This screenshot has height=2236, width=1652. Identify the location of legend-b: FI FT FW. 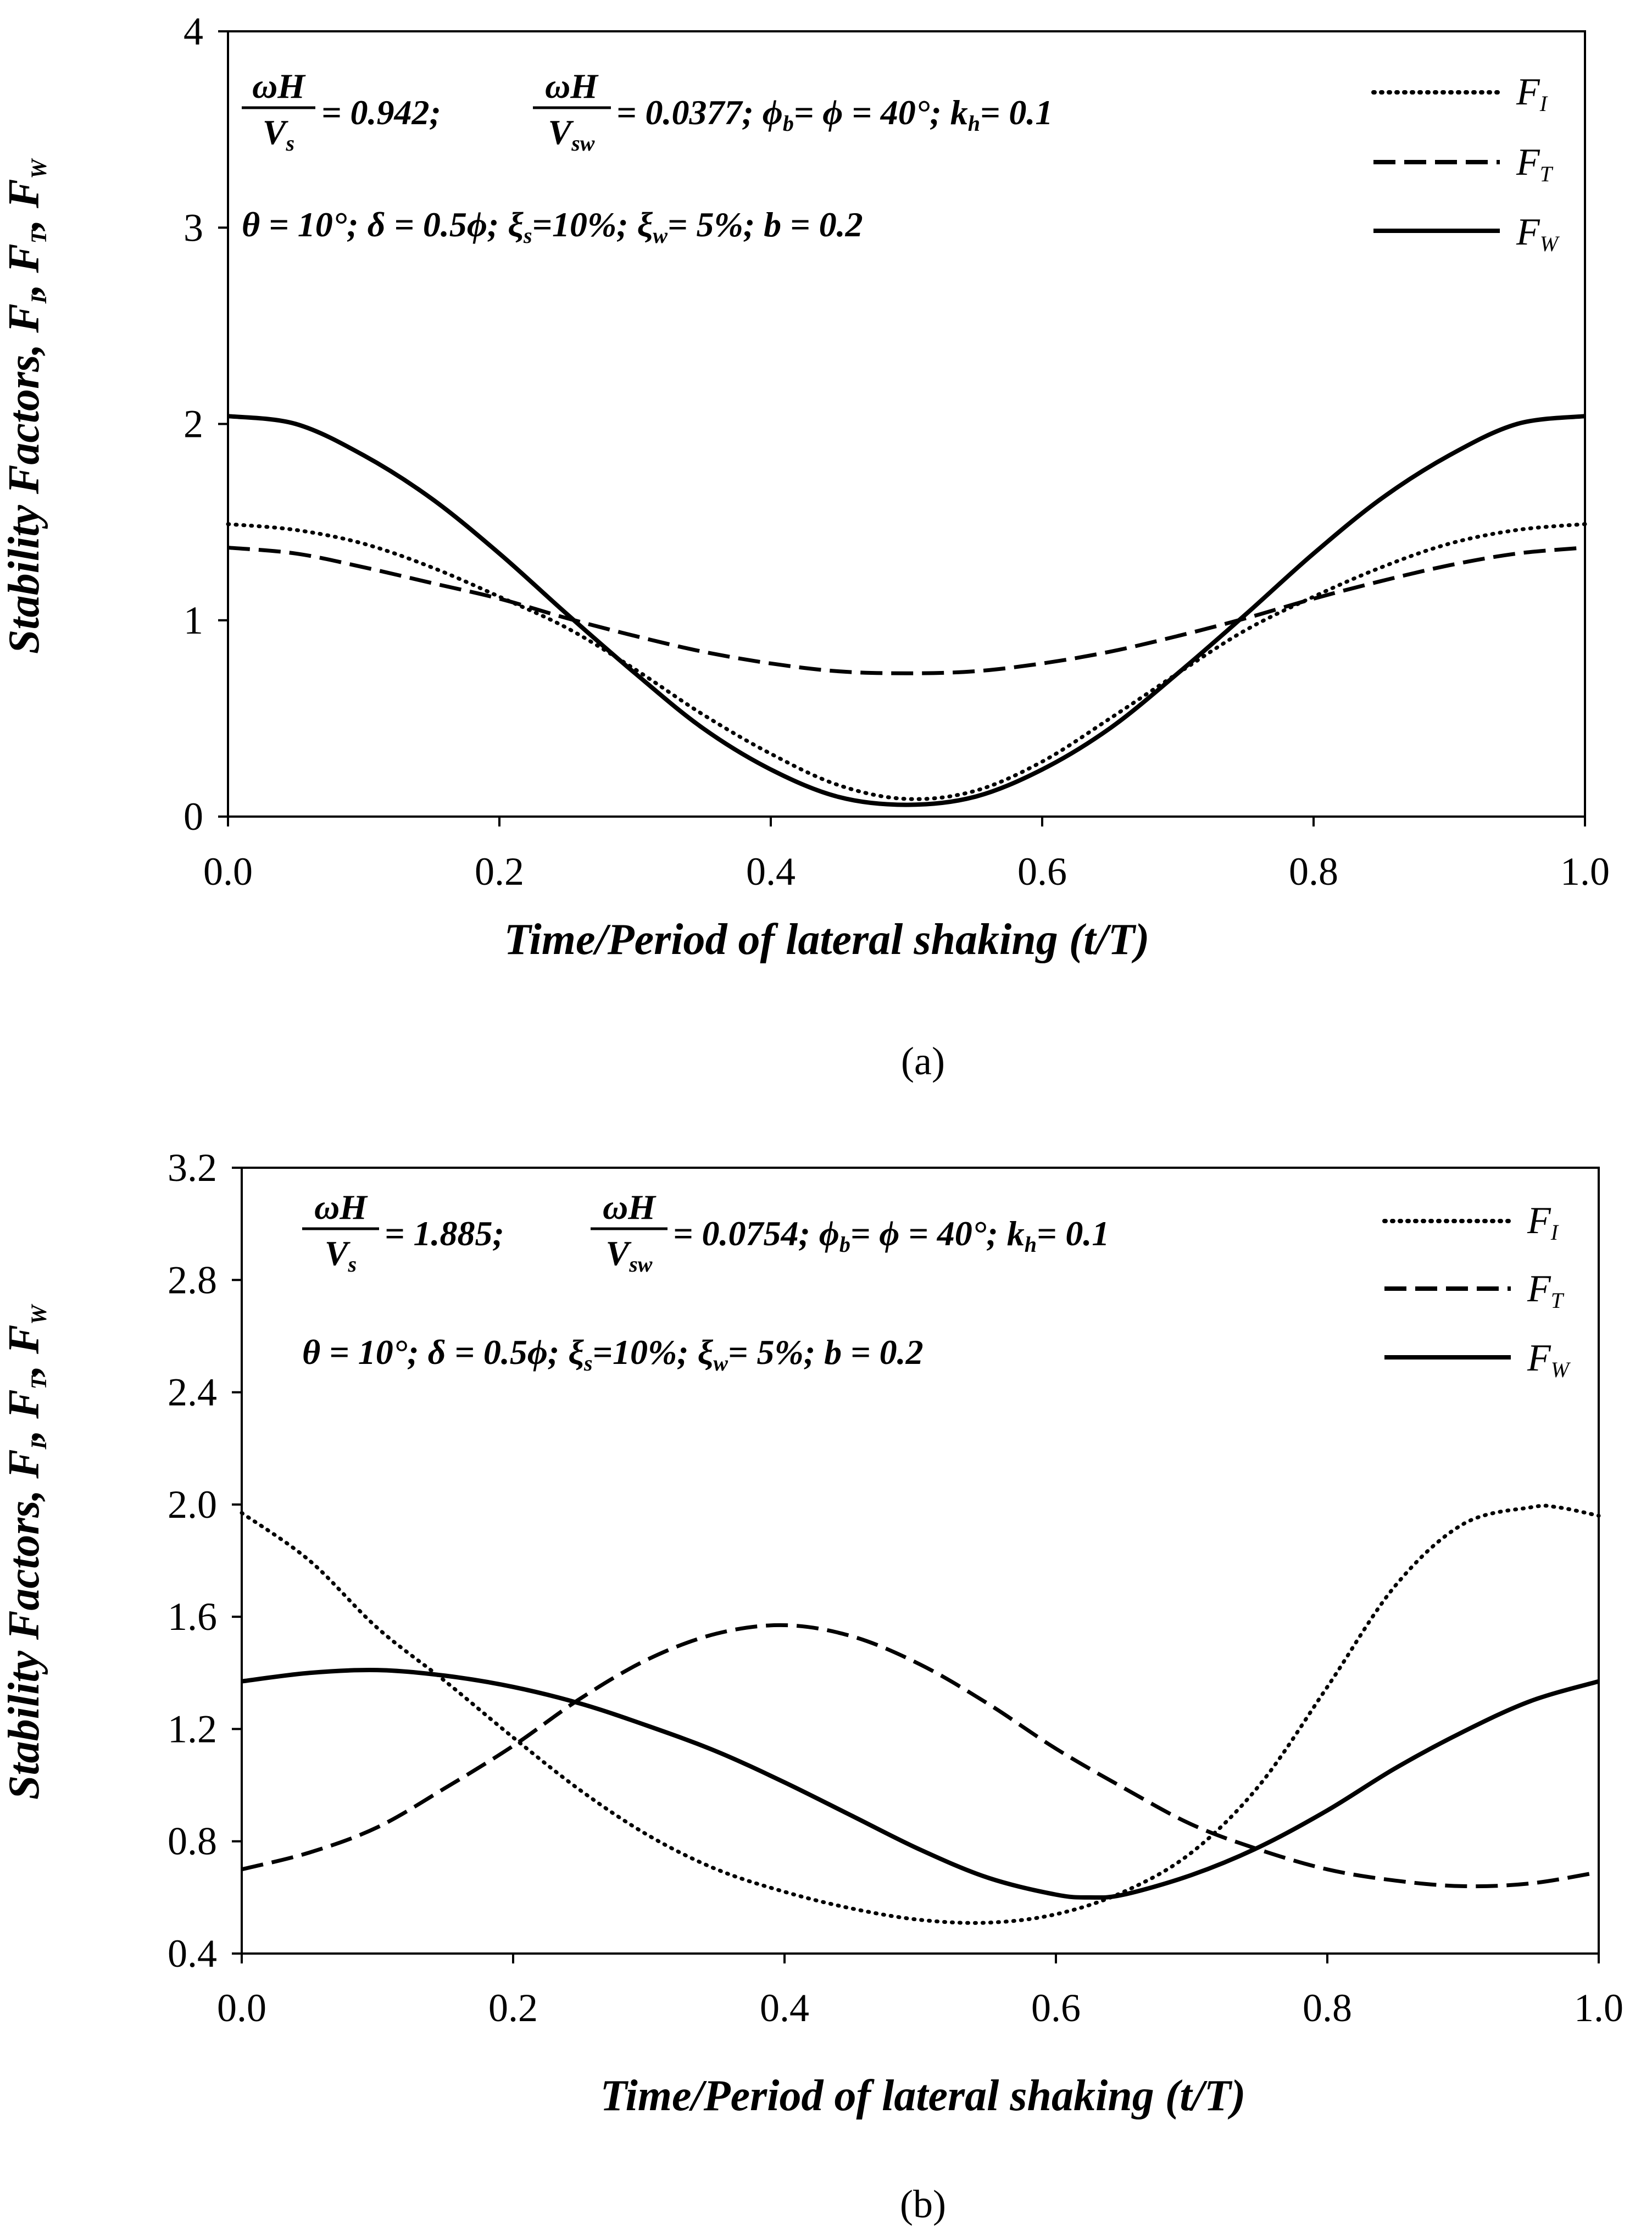
(1477, 1291).